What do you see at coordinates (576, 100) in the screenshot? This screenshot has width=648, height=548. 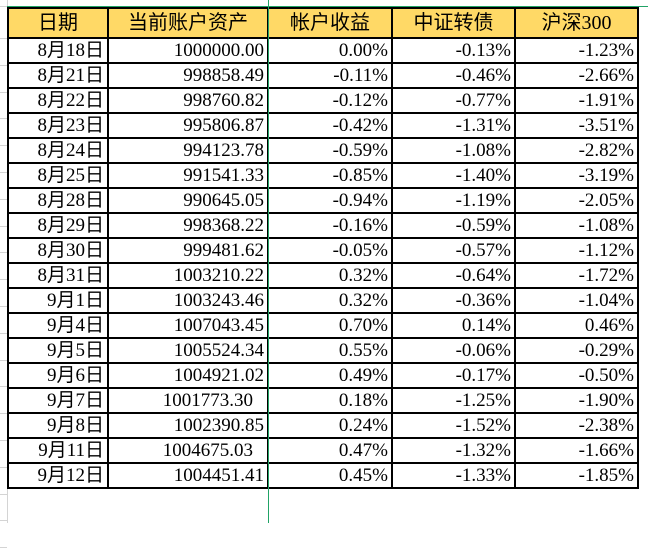 I see `csi300-cell: -1.91%` at bounding box center [576, 100].